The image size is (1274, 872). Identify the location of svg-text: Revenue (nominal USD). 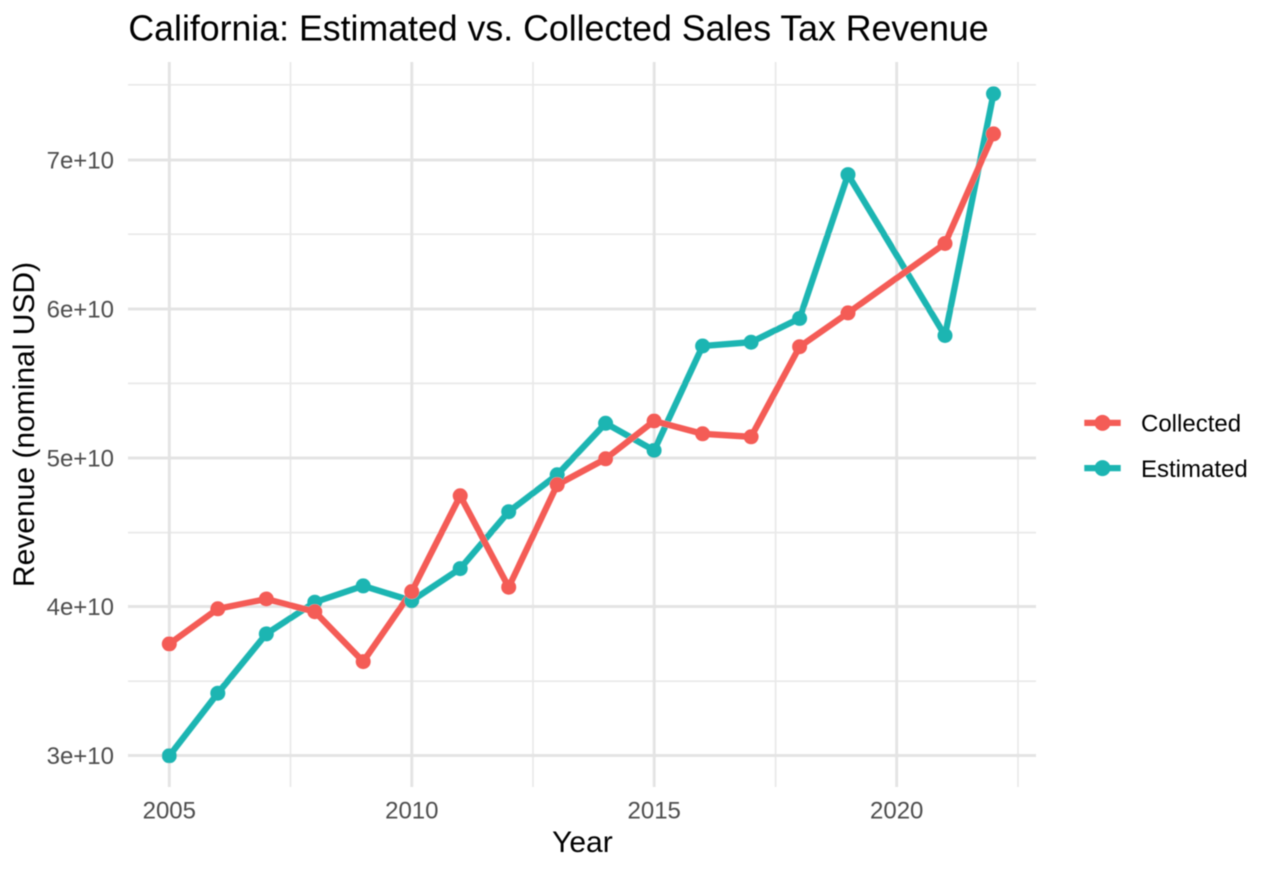
(24, 424).